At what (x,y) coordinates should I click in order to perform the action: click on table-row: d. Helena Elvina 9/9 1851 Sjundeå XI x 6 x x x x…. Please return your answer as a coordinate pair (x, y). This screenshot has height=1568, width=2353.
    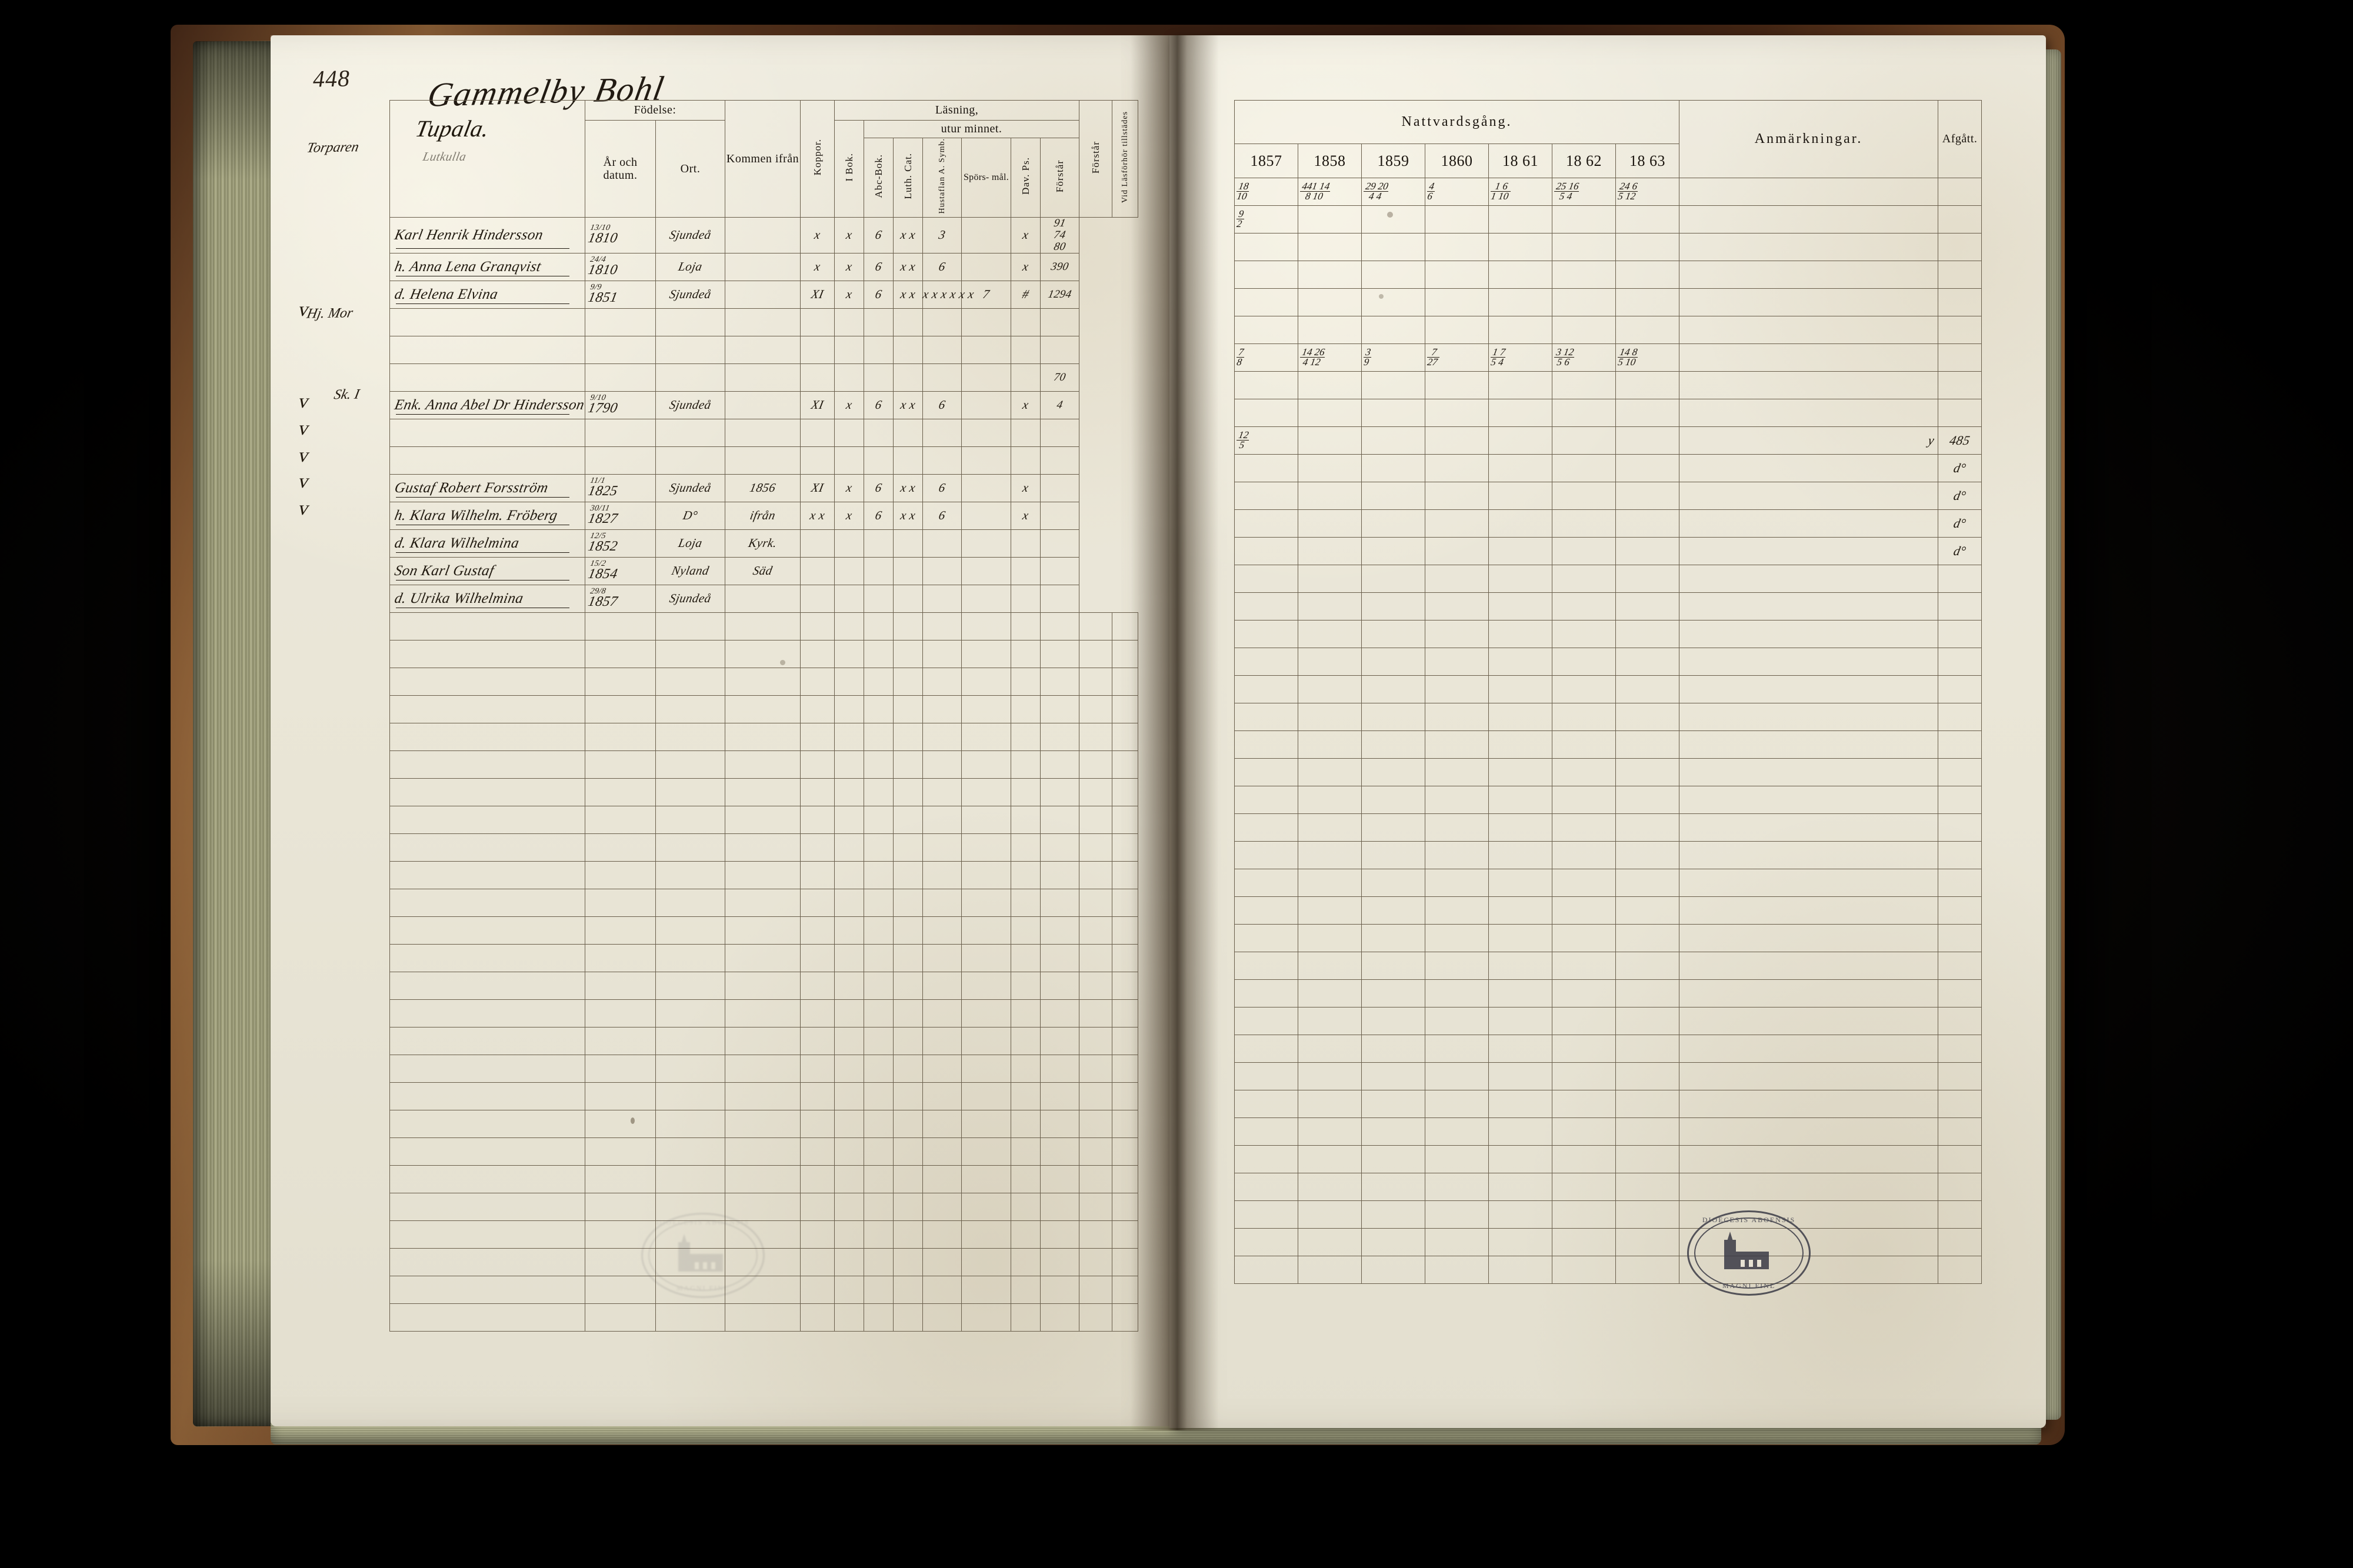
    Looking at the image, I should click on (763, 294).